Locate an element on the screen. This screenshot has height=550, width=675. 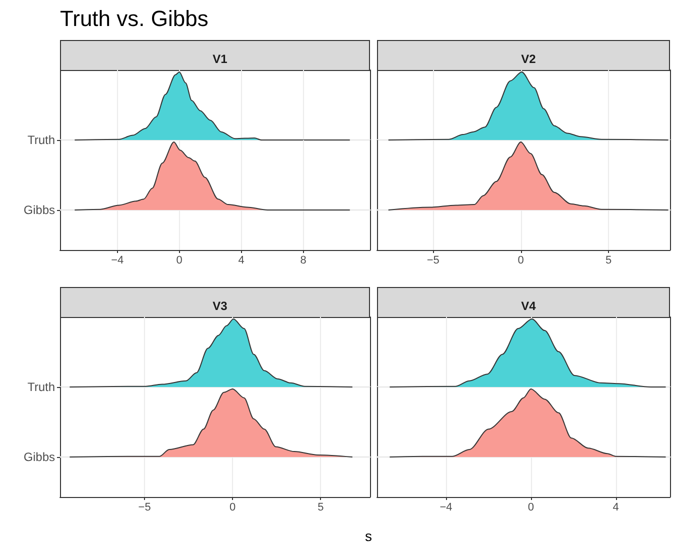
chart-title: V1 is located at coordinates (220, 59).